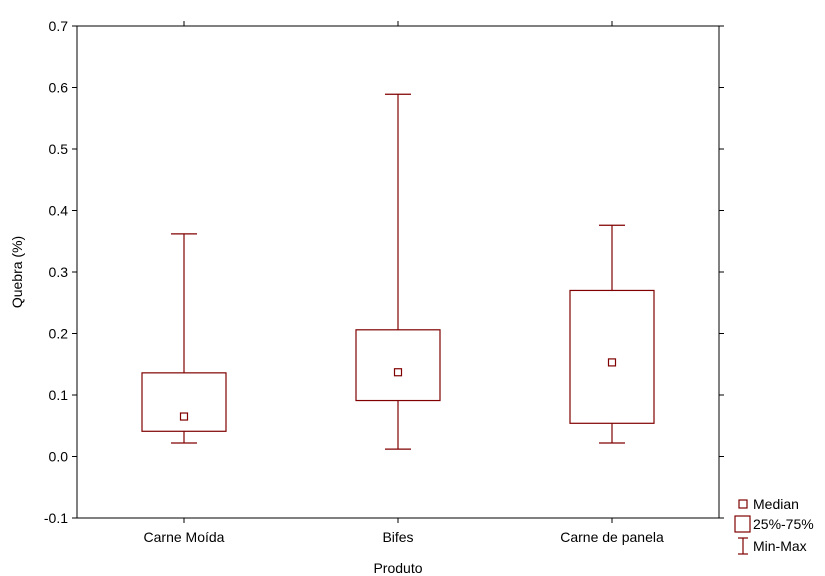 Image resolution: width=825 pixels, height=576 pixels. Describe the element at coordinates (59, 395) in the screenshot. I see `y-tick-label: 0.1` at that location.